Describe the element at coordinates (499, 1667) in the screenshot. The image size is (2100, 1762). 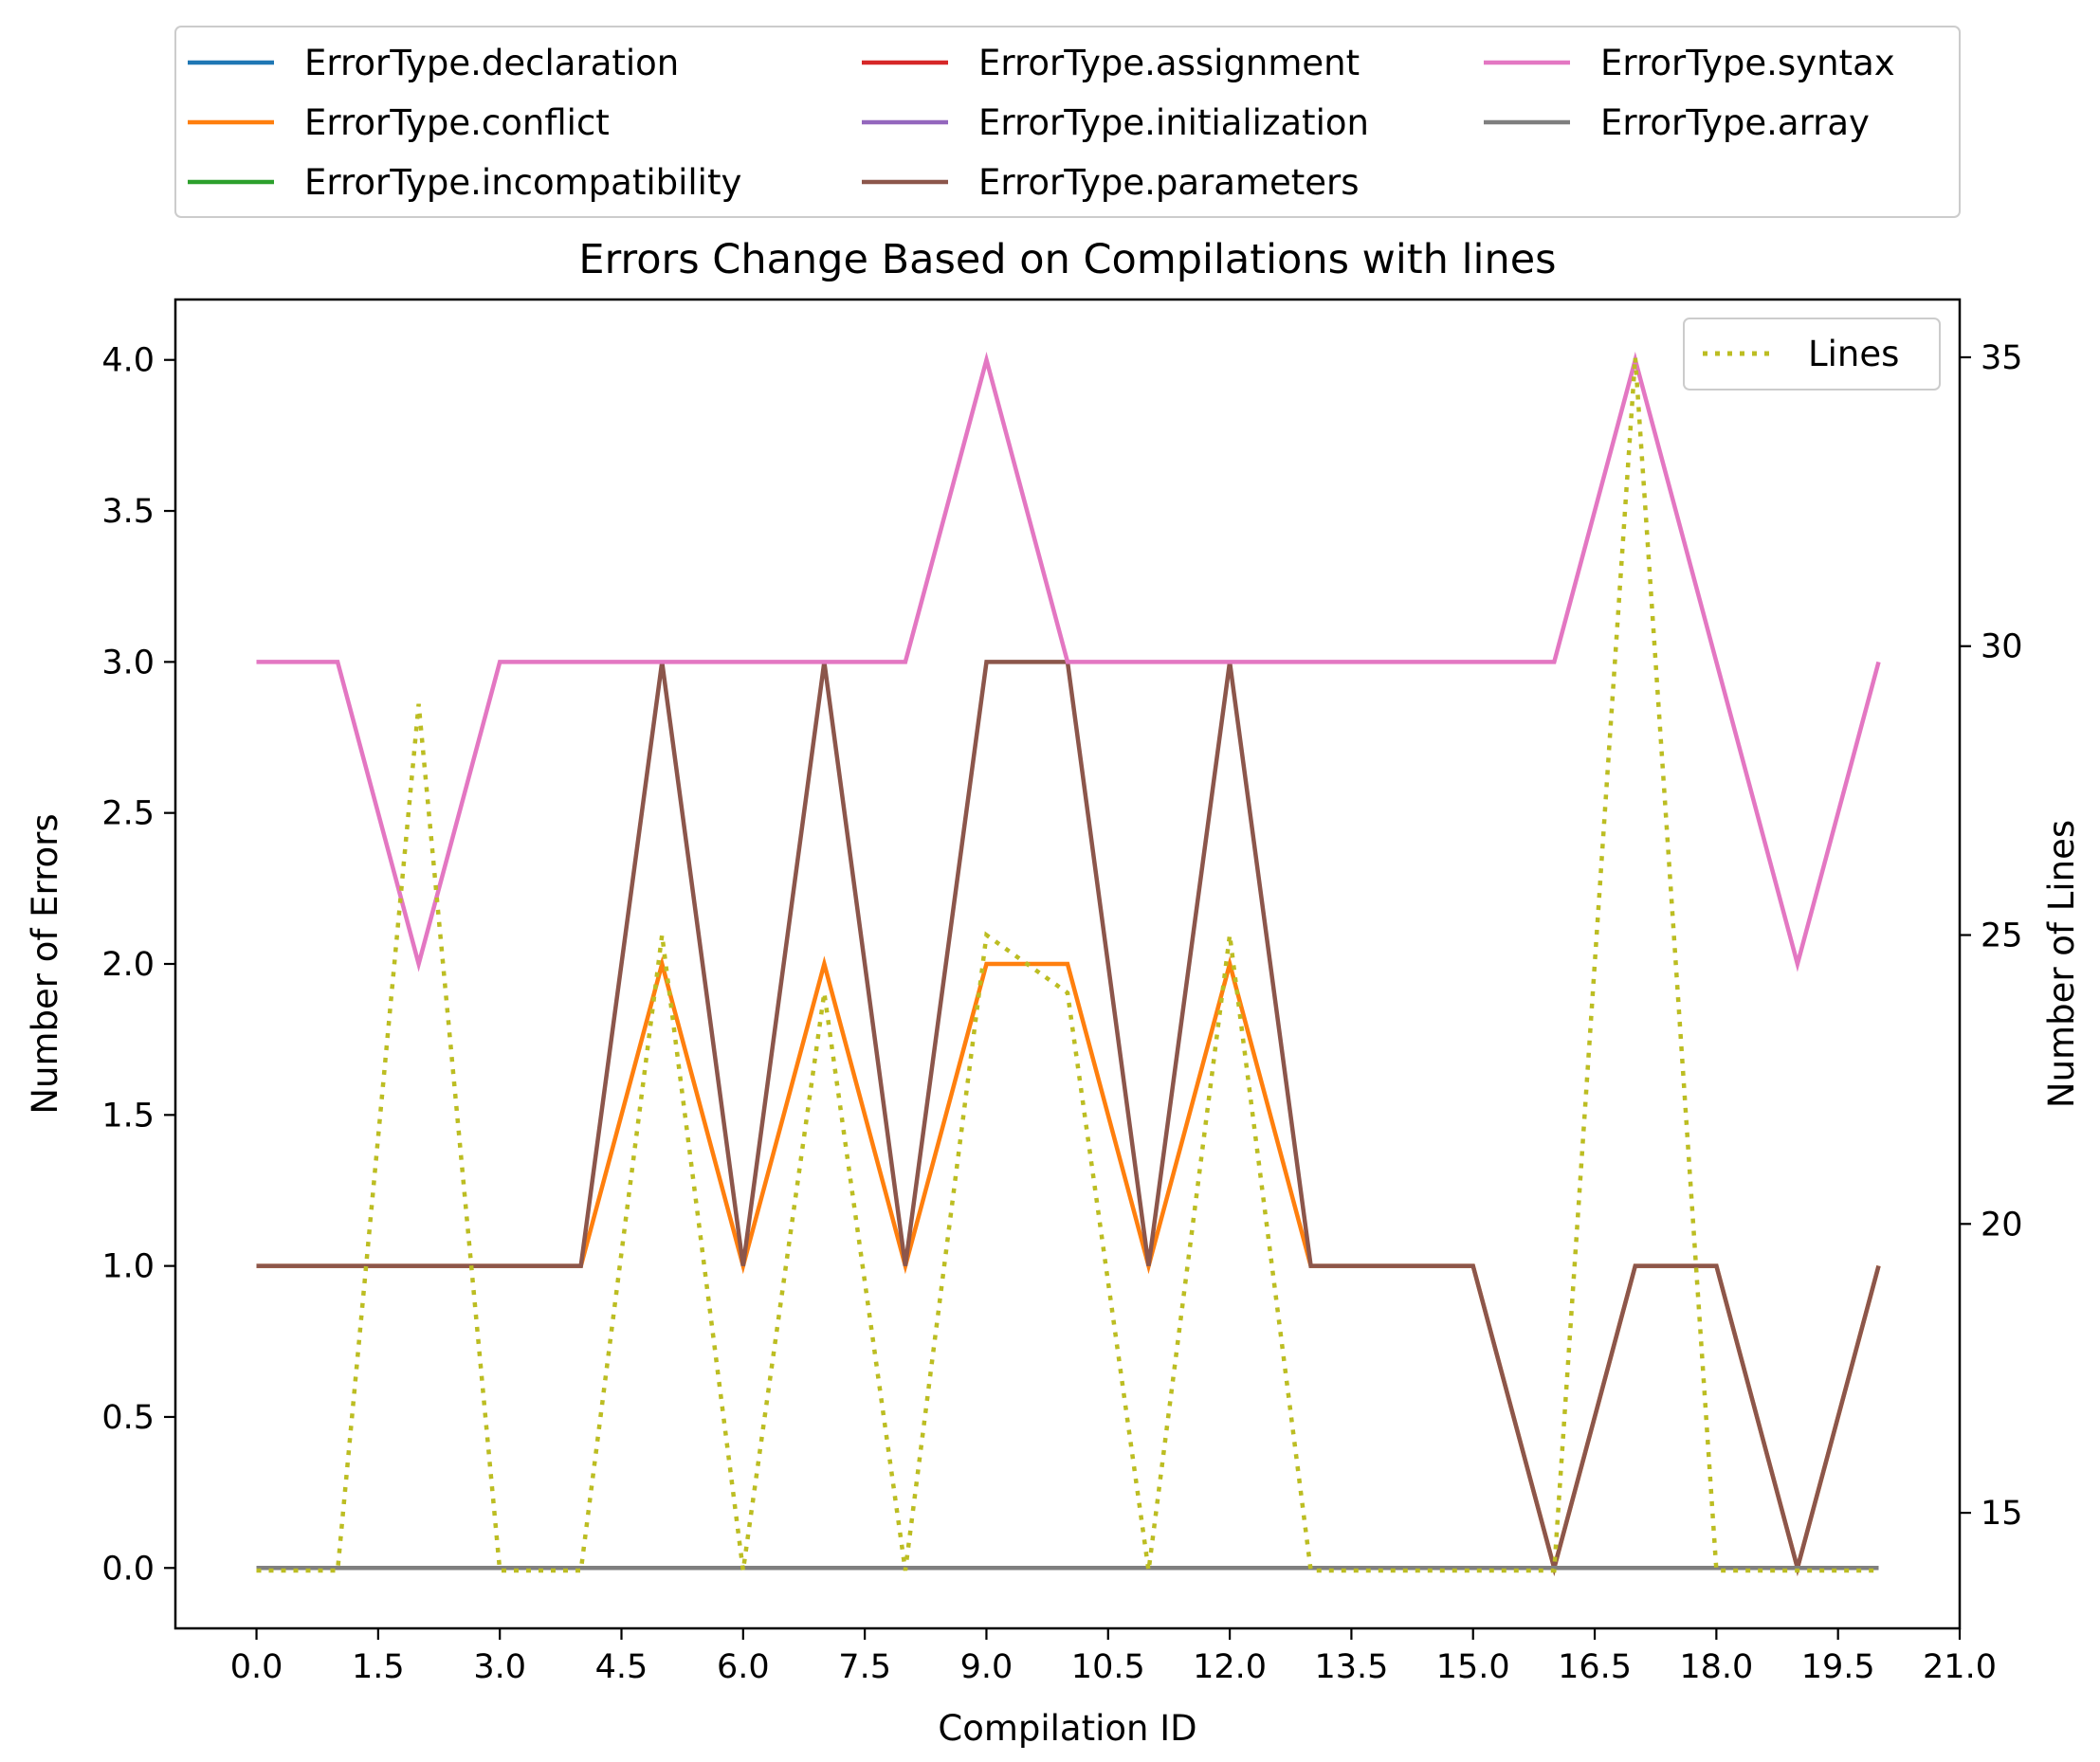
I see `x-tick-label: 3.0` at that location.